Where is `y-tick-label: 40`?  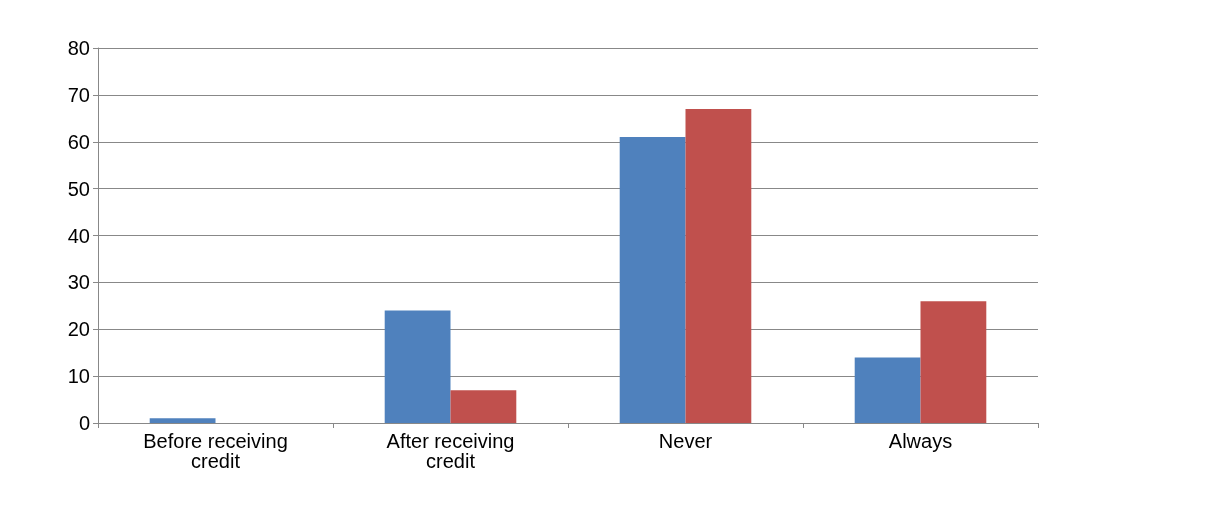 y-tick-label: 40 is located at coordinates (78, 235).